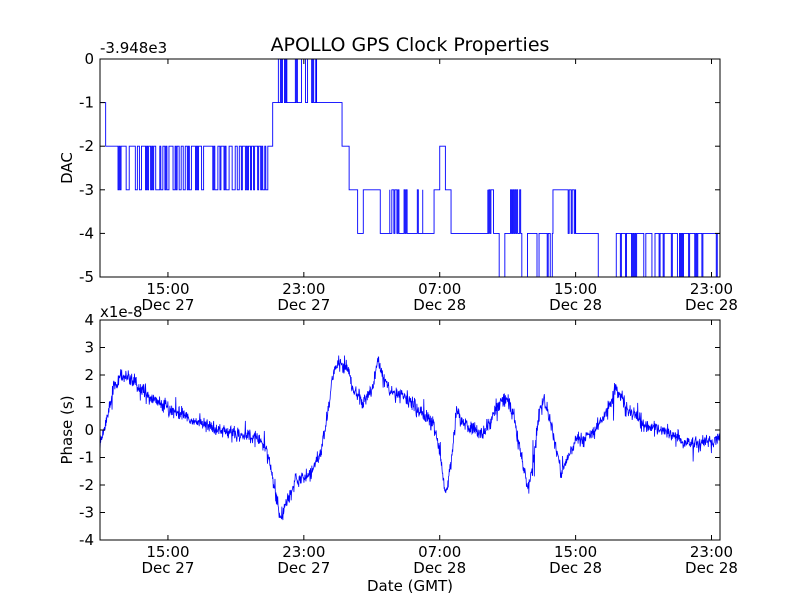 The height and width of the screenshot is (604, 800). What do you see at coordinates (89, 403) in the screenshot?
I see `phase-y-tick-label: 1` at bounding box center [89, 403].